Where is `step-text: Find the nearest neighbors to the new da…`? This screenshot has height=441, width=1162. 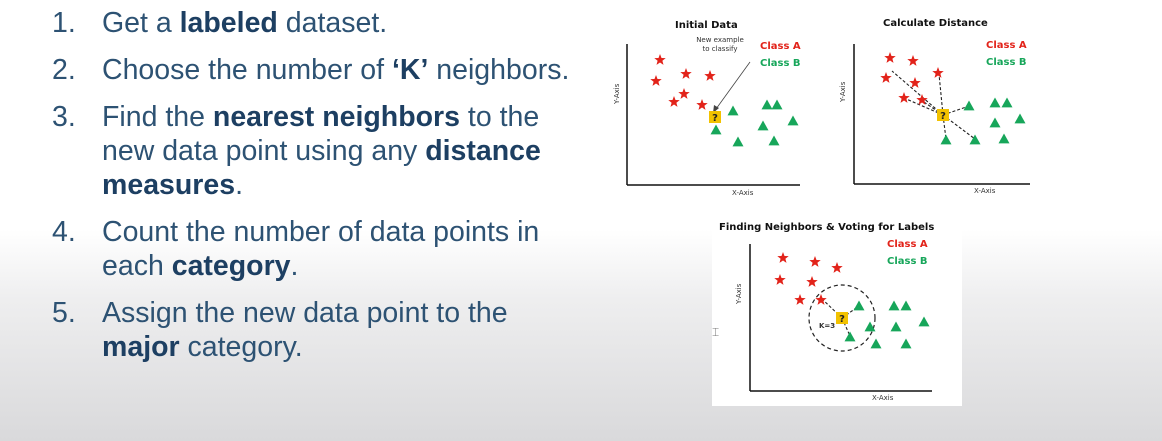
step-text: Find the nearest neighbors to the new da… is located at coordinates (347, 151).